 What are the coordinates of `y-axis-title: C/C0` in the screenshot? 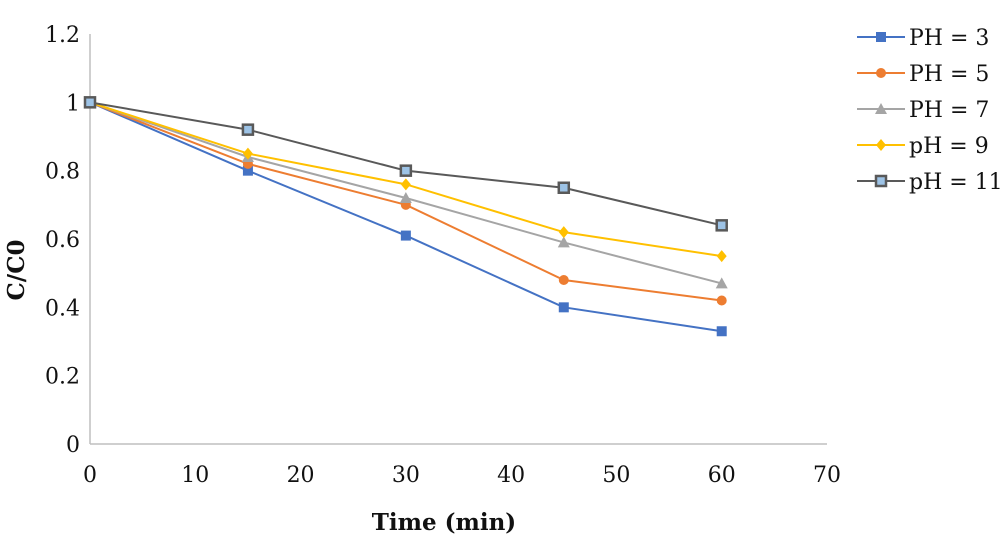 It's located at (16, 269).